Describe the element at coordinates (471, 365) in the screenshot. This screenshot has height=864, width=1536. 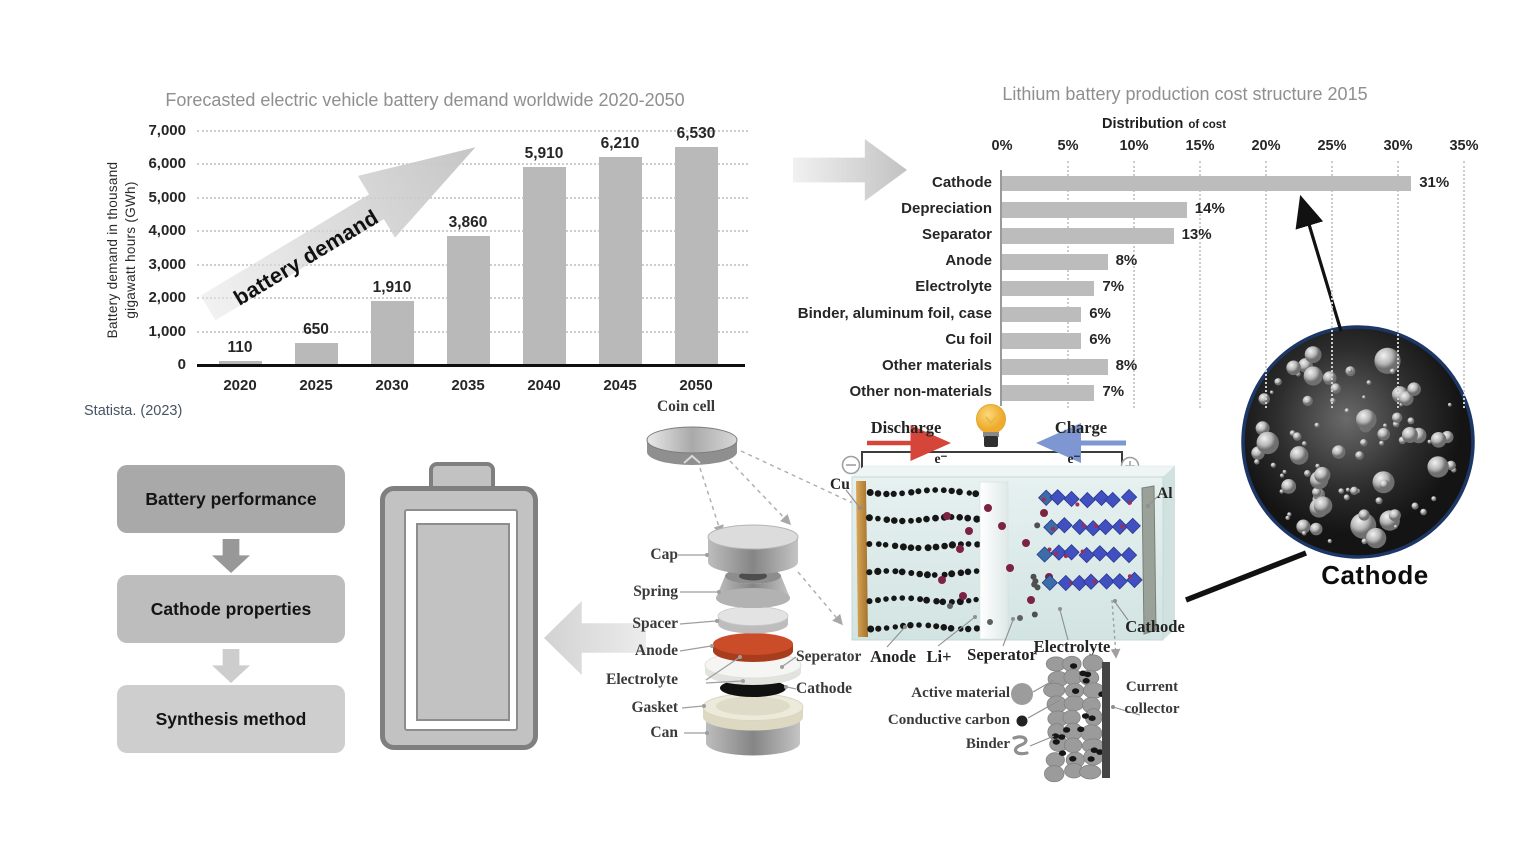
I see `demand-x-axis-line` at that location.